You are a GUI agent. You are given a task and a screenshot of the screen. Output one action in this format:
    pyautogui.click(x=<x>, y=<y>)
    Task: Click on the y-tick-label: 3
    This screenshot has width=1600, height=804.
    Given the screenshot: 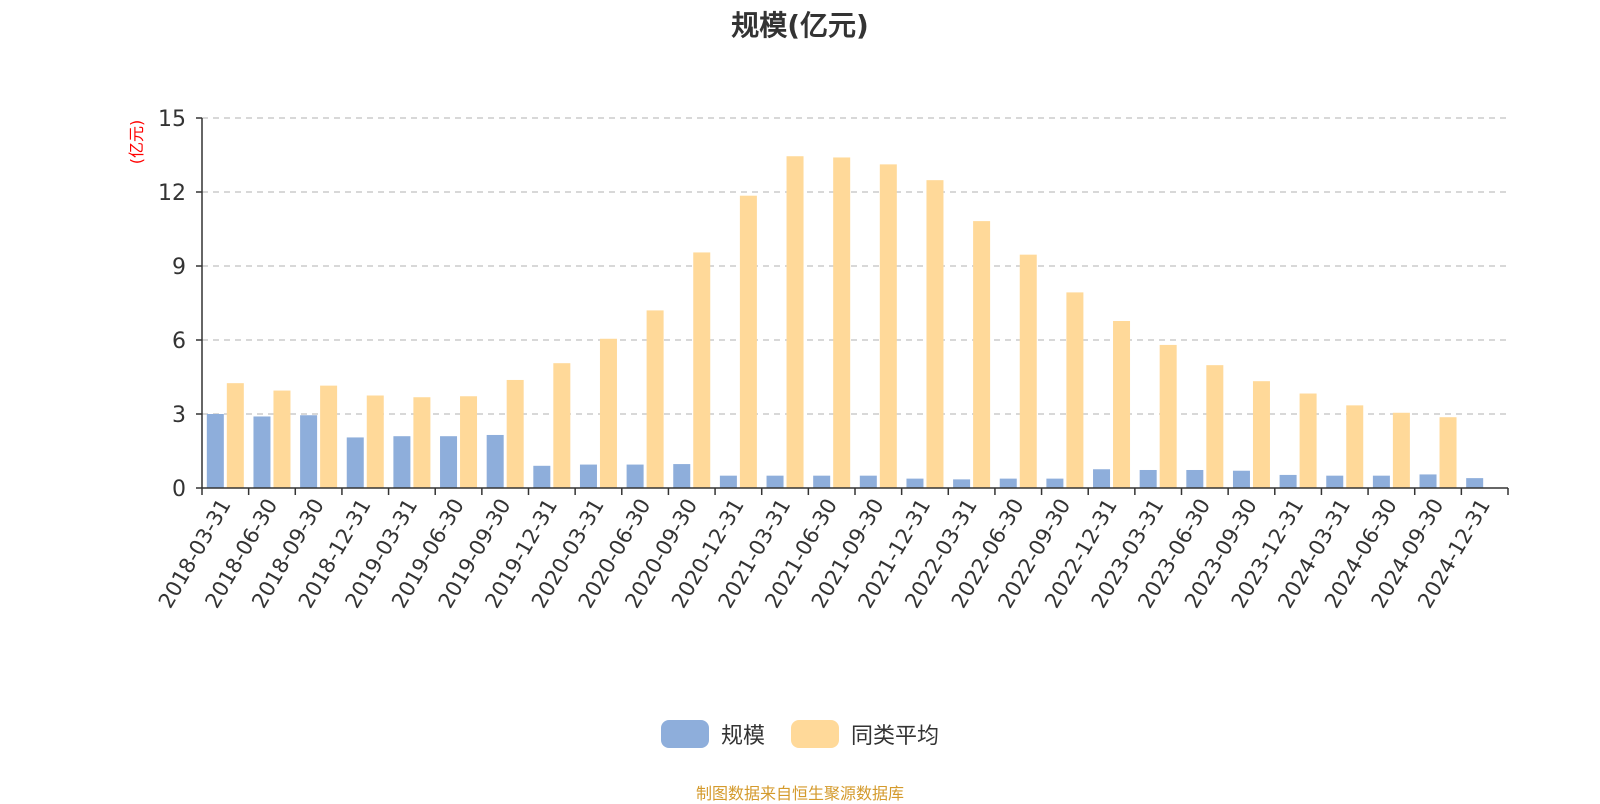 What is the action you would take?
    pyautogui.click(x=179, y=415)
    